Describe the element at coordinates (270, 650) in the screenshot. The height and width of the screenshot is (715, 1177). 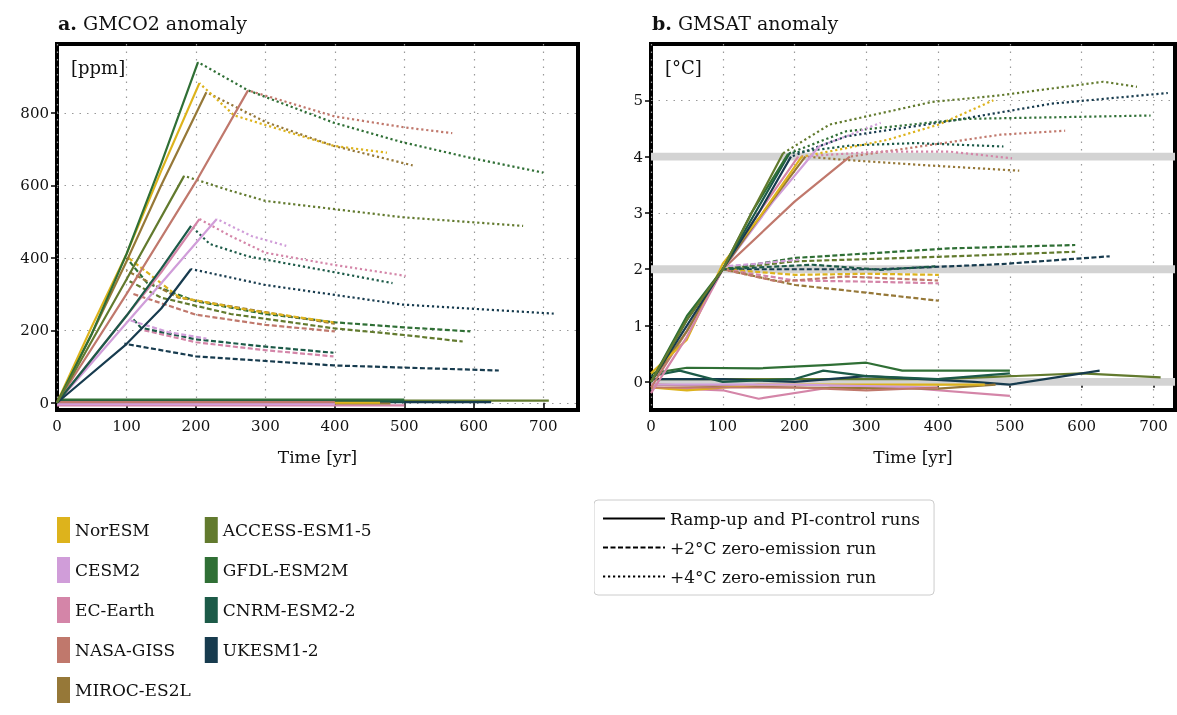
I see `legend-label: UKESM1-2` at that location.